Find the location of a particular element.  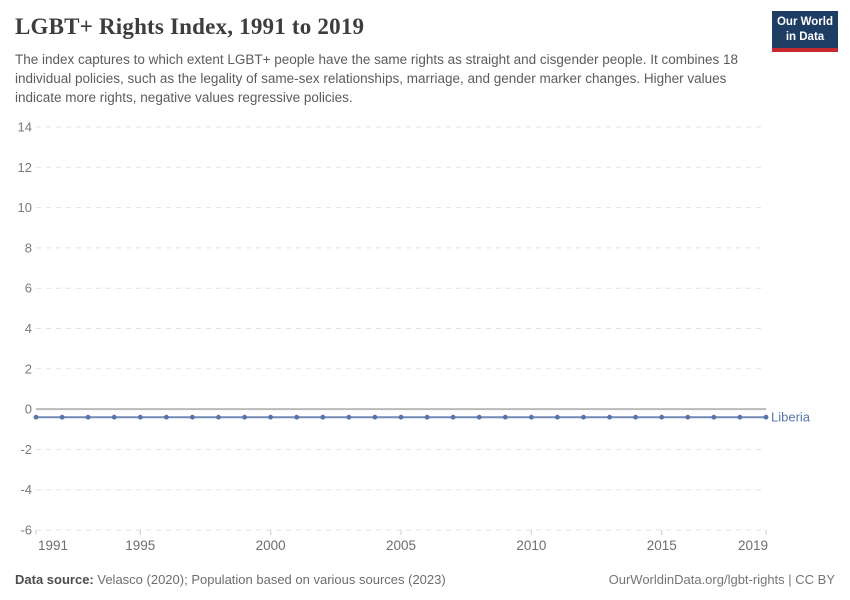

y-axis-tick-label: -2 is located at coordinates (26, 449).